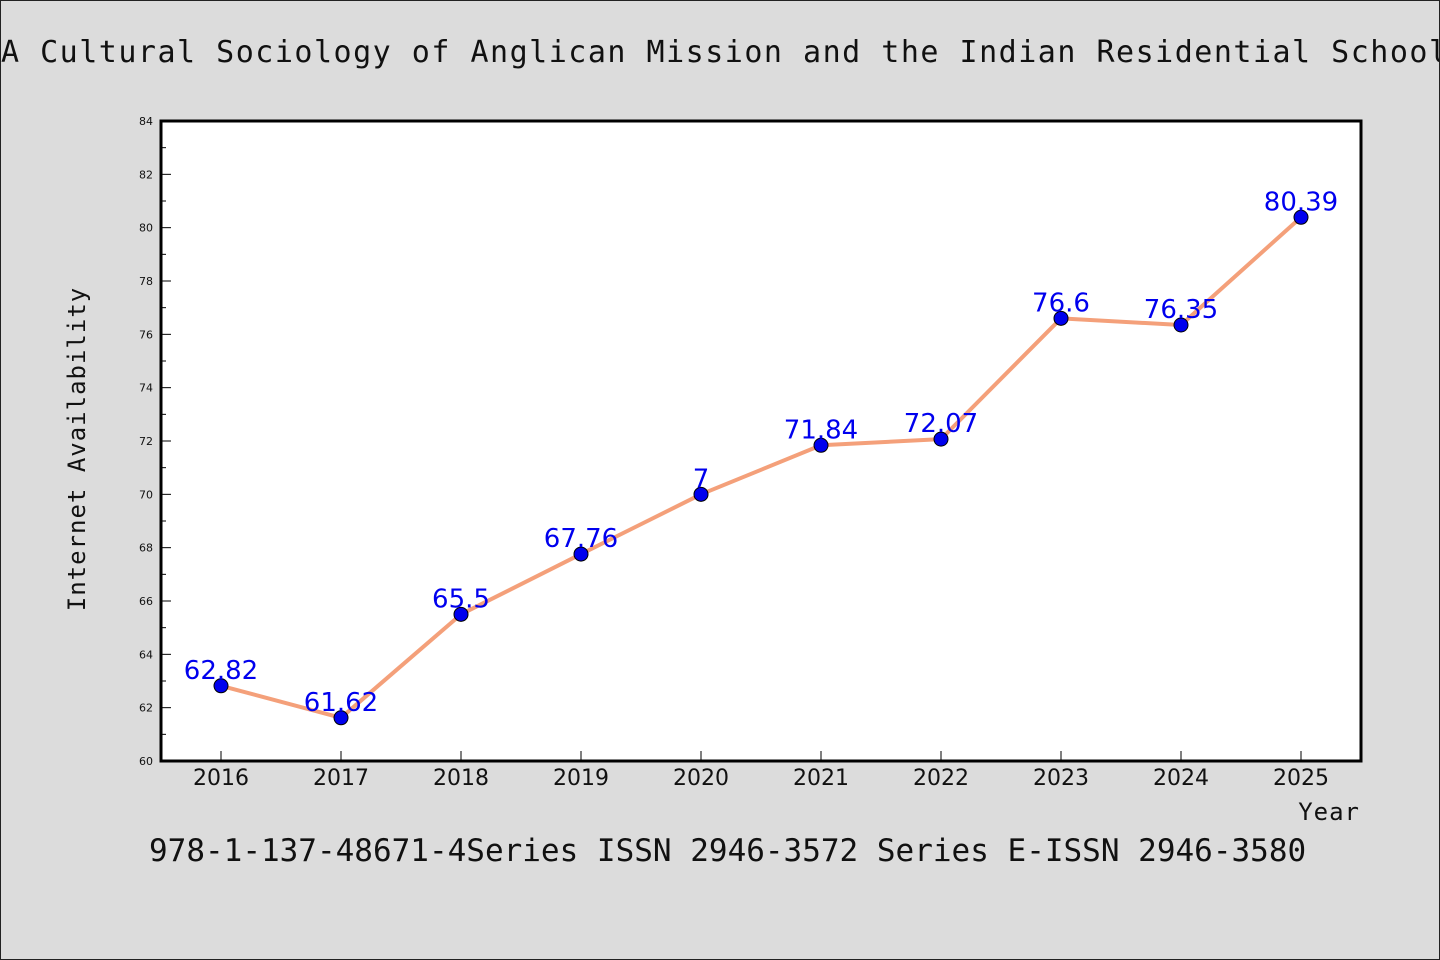 The image size is (1440, 960). Describe the element at coordinates (701, 778) in the screenshot. I see `x-tick-label: 2020` at that location.